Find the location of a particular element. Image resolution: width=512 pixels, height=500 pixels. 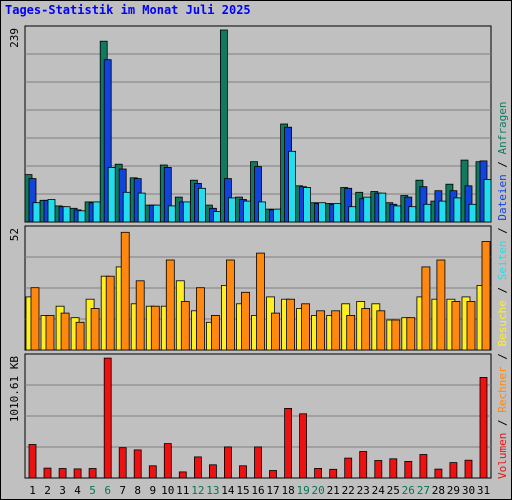

x-tick-label-day-25: 25 is located at coordinates (393, 490).